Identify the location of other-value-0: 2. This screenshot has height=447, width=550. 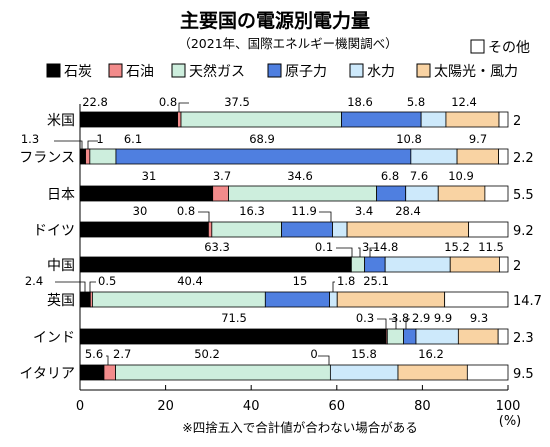
(517, 121).